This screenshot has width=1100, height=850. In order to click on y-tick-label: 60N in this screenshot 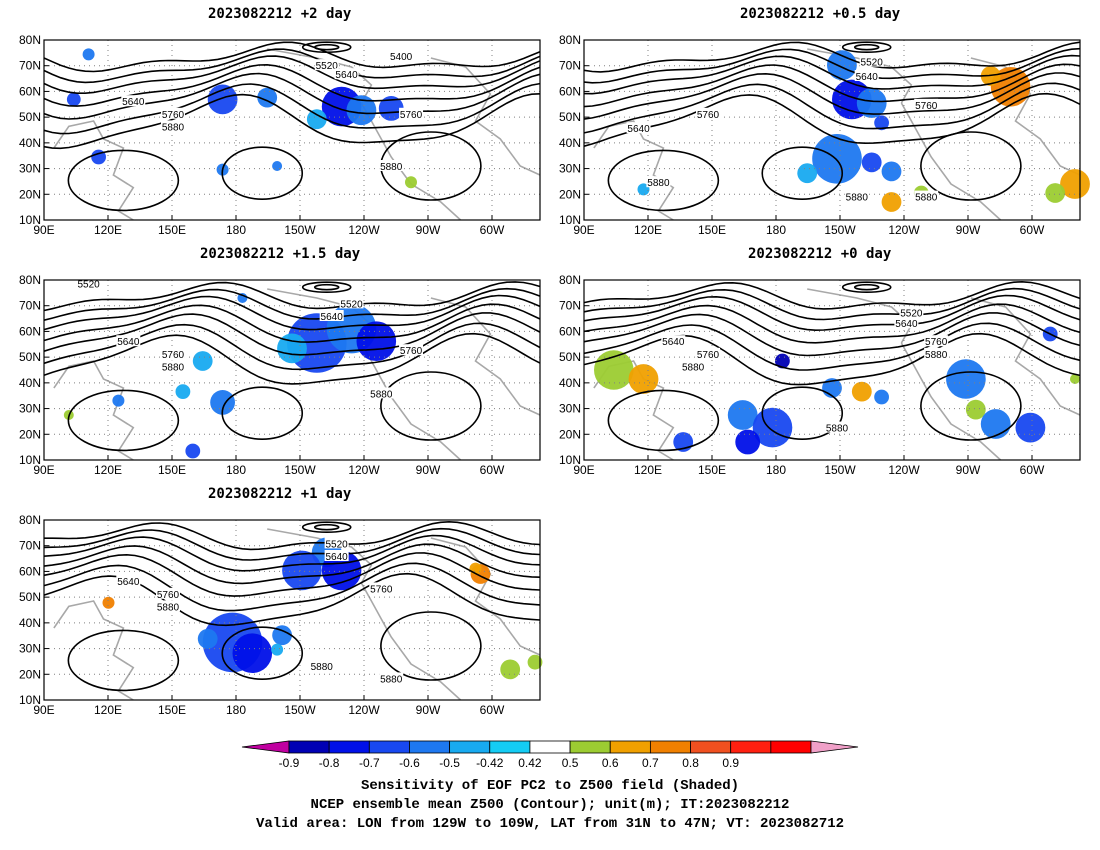, I will do `click(570, 331)`.